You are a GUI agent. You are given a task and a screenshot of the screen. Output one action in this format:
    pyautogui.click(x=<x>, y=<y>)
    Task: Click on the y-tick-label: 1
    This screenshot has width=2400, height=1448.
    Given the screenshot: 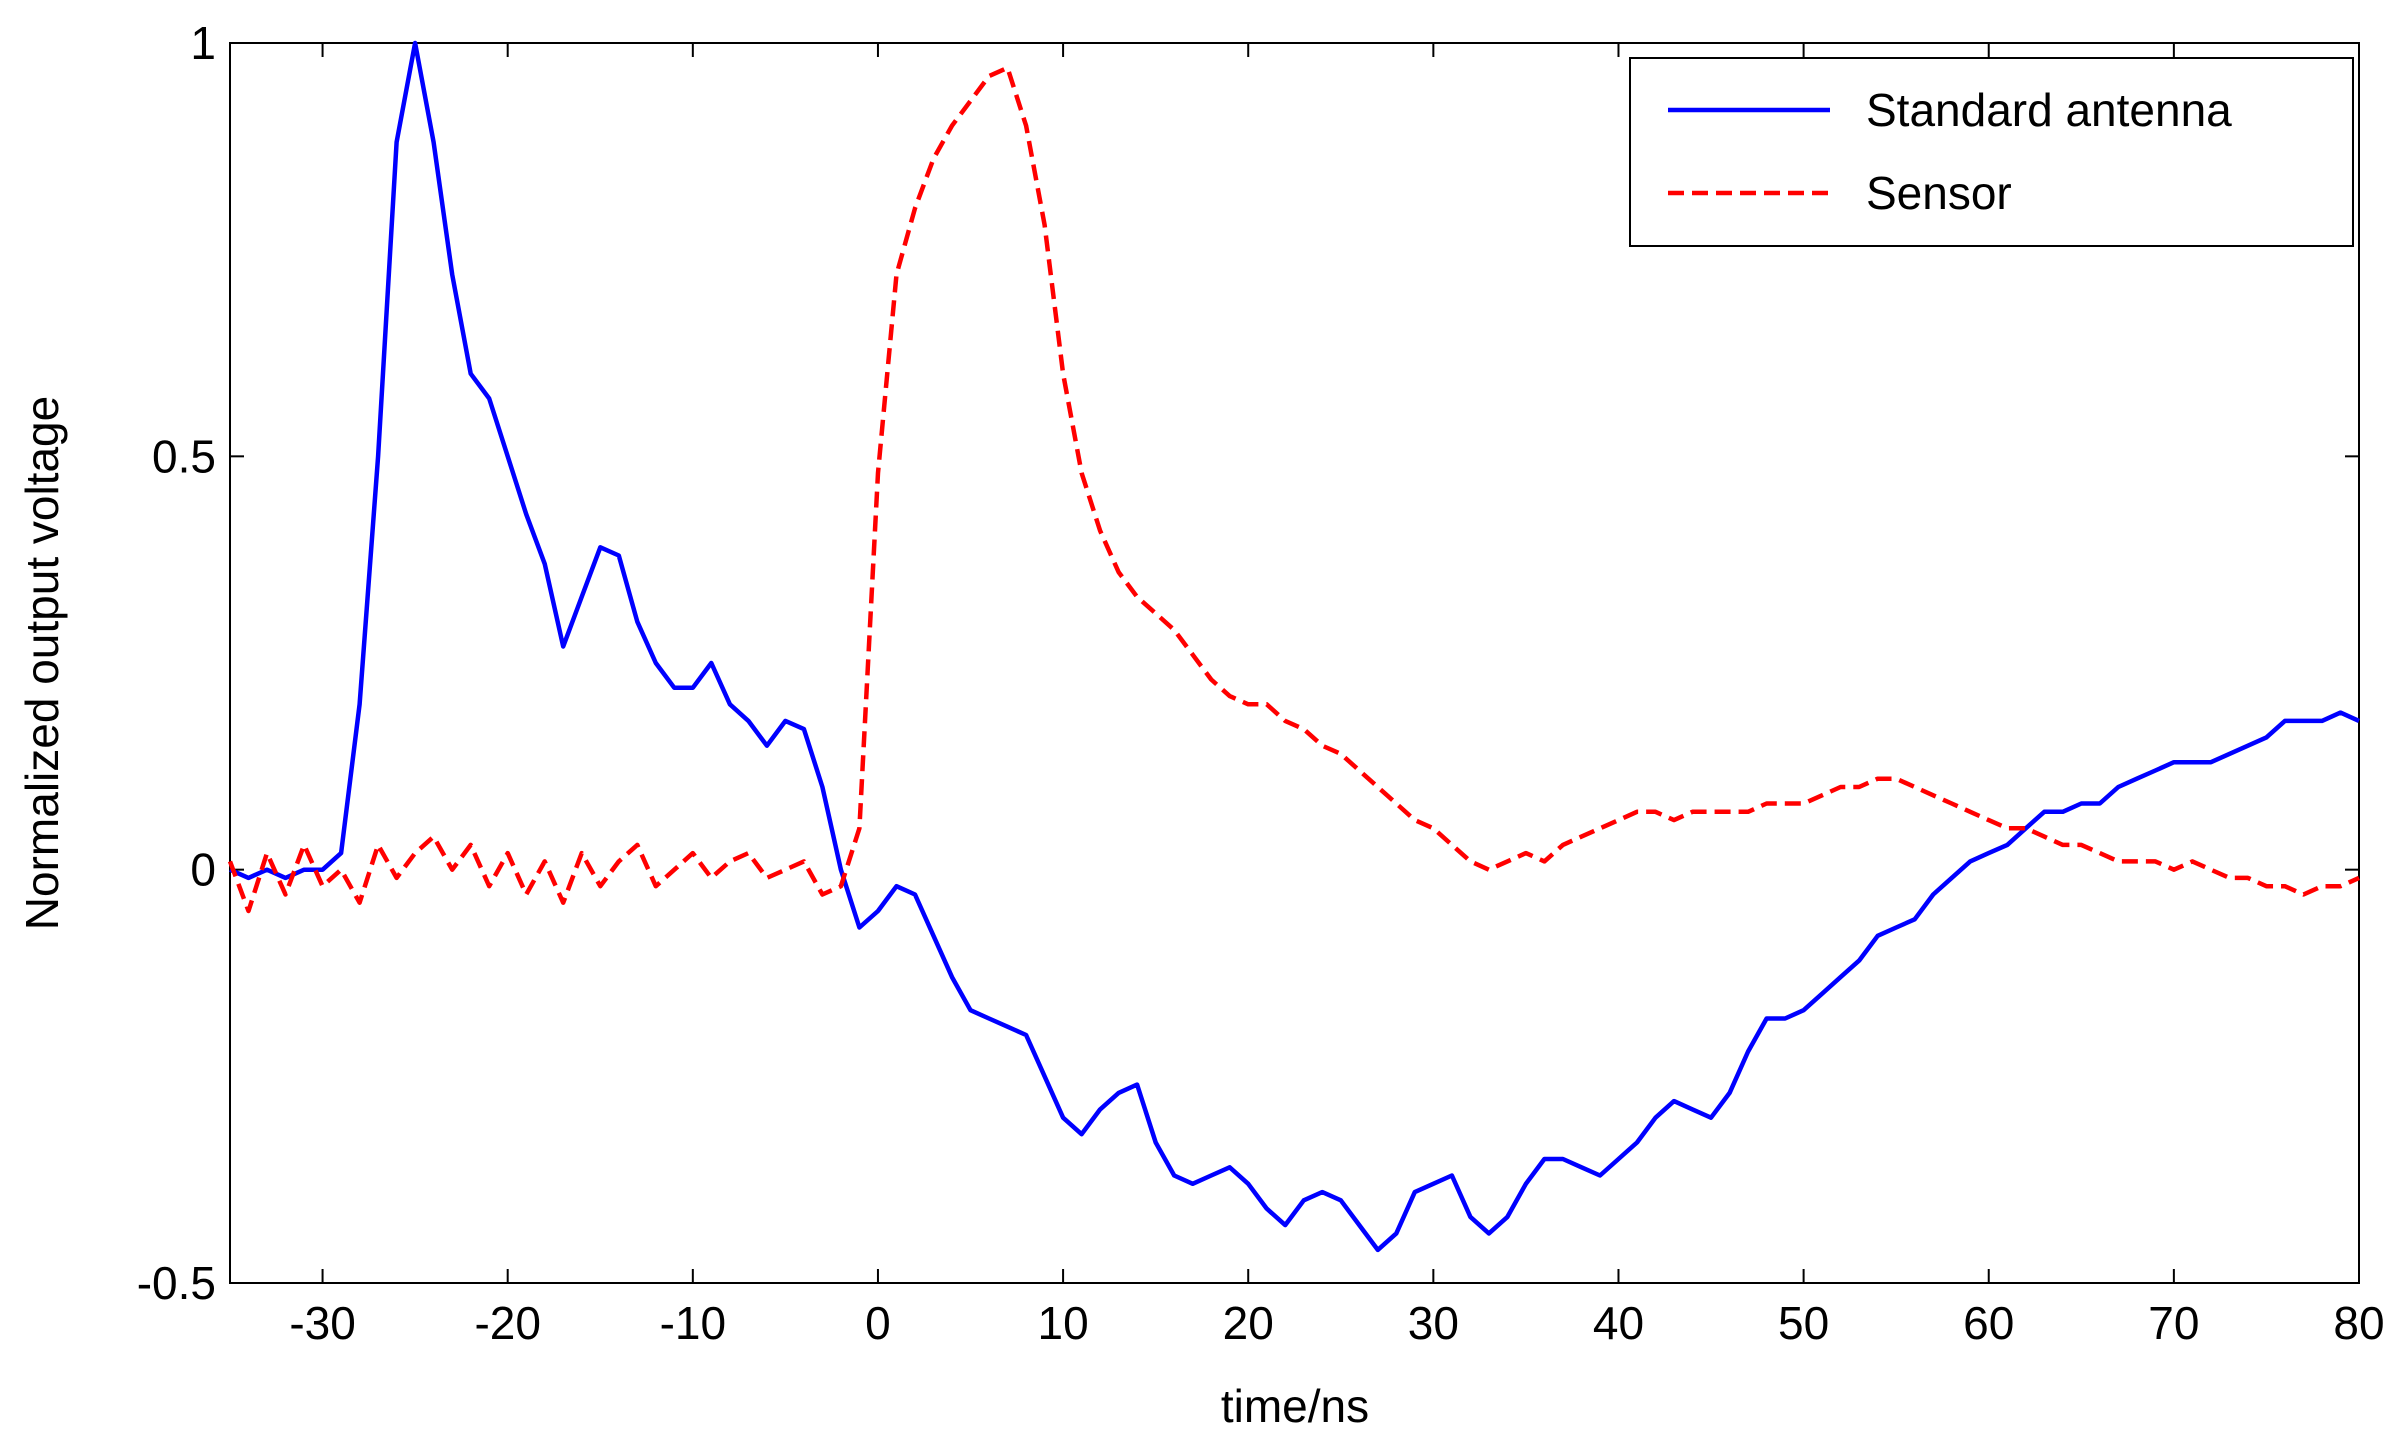 What is the action you would take?
    pyautogui.click(x=203, y=43)
    